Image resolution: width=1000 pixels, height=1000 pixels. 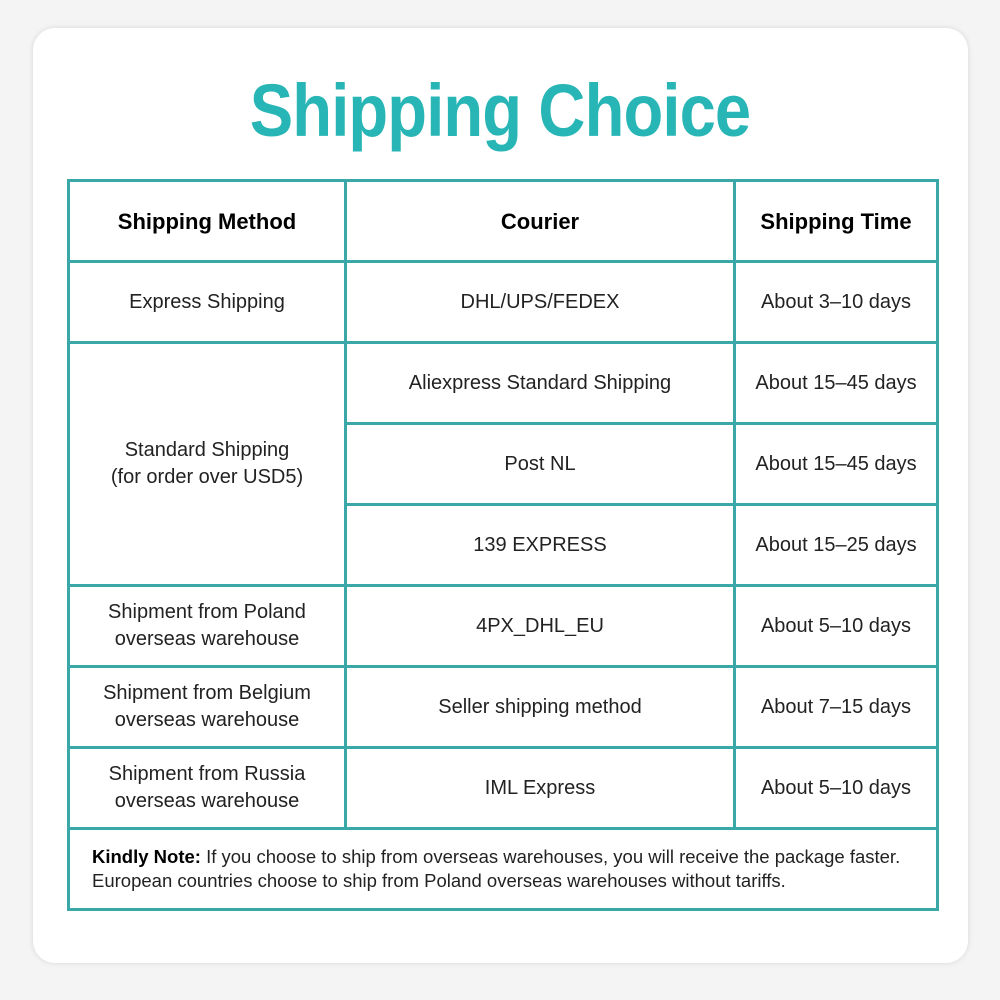 I want to click on time-cell: About 15–25 days, so click(x=836, y=545).